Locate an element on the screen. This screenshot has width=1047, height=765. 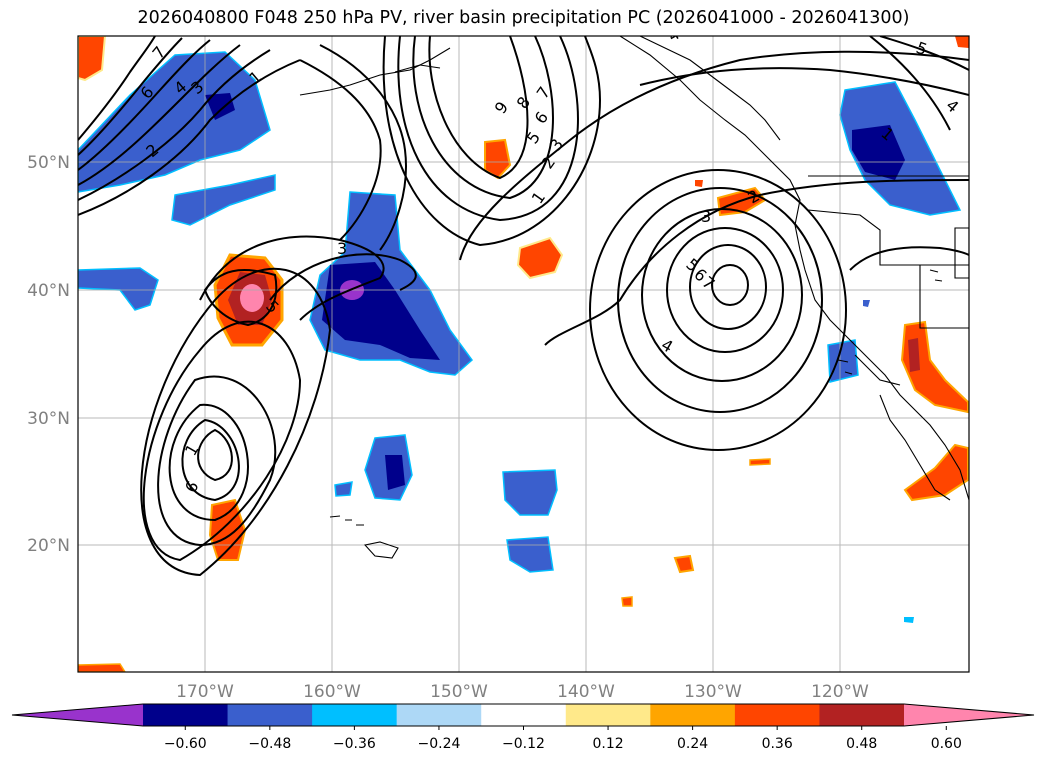
lon-label: 120°W is located at coordinates (840, 692).